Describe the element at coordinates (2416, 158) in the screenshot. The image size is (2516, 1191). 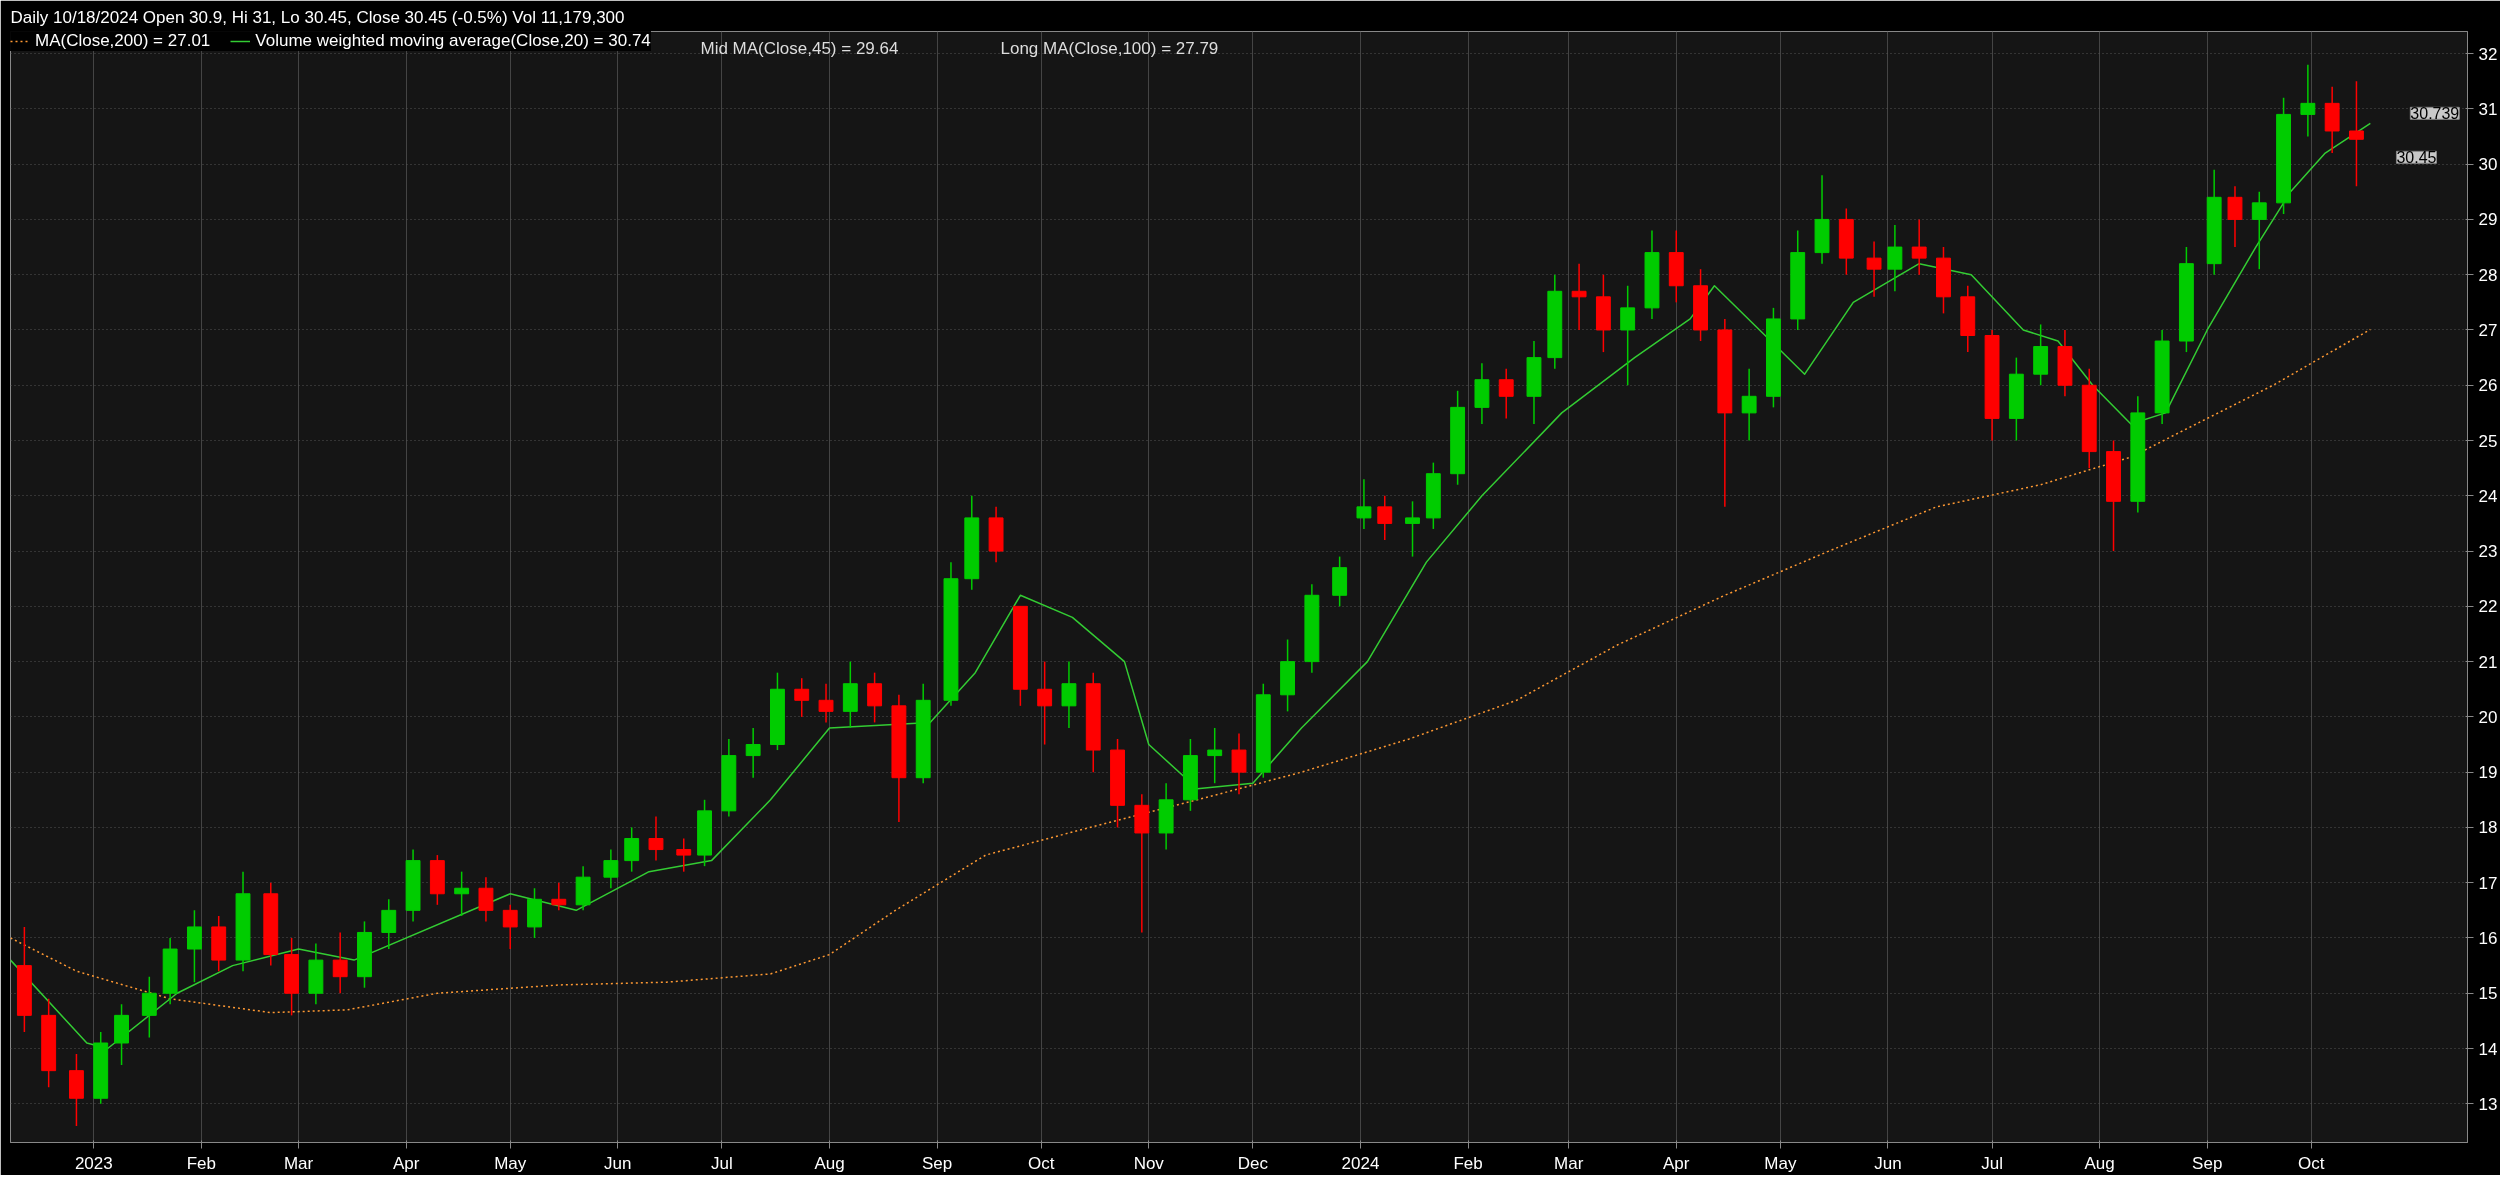
I see `annotation: 30.45` at that location.